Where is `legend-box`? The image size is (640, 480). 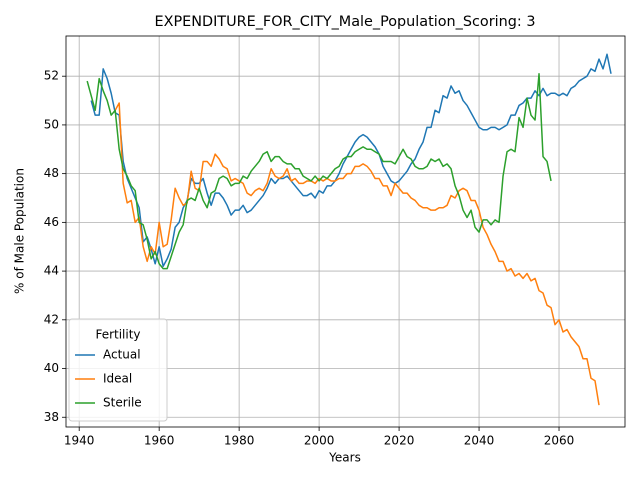
legend-box is located at coordinates (118, 370).